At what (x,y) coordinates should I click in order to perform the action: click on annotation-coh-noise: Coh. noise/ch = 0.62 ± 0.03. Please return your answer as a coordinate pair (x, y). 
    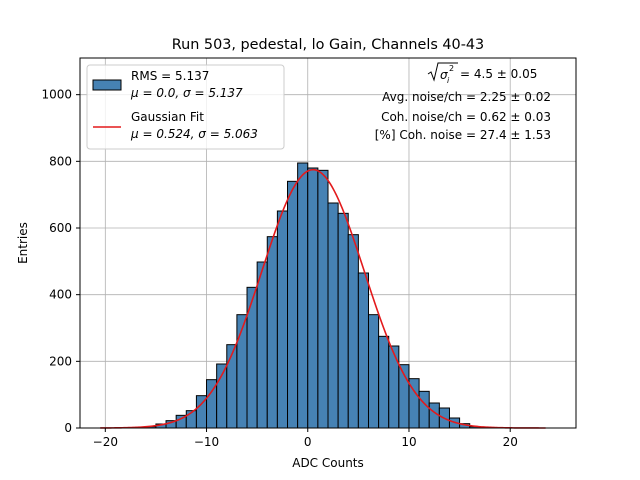
    Looking at the image, I should click on (466, 117).